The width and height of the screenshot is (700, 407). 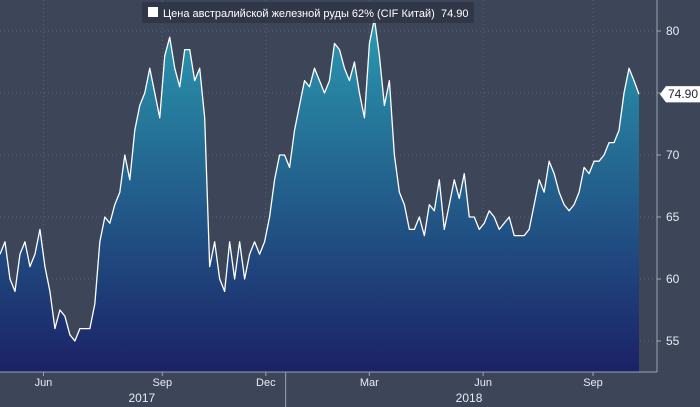 I want to click on last-value-badge-shape, so click(x=679, y=94).